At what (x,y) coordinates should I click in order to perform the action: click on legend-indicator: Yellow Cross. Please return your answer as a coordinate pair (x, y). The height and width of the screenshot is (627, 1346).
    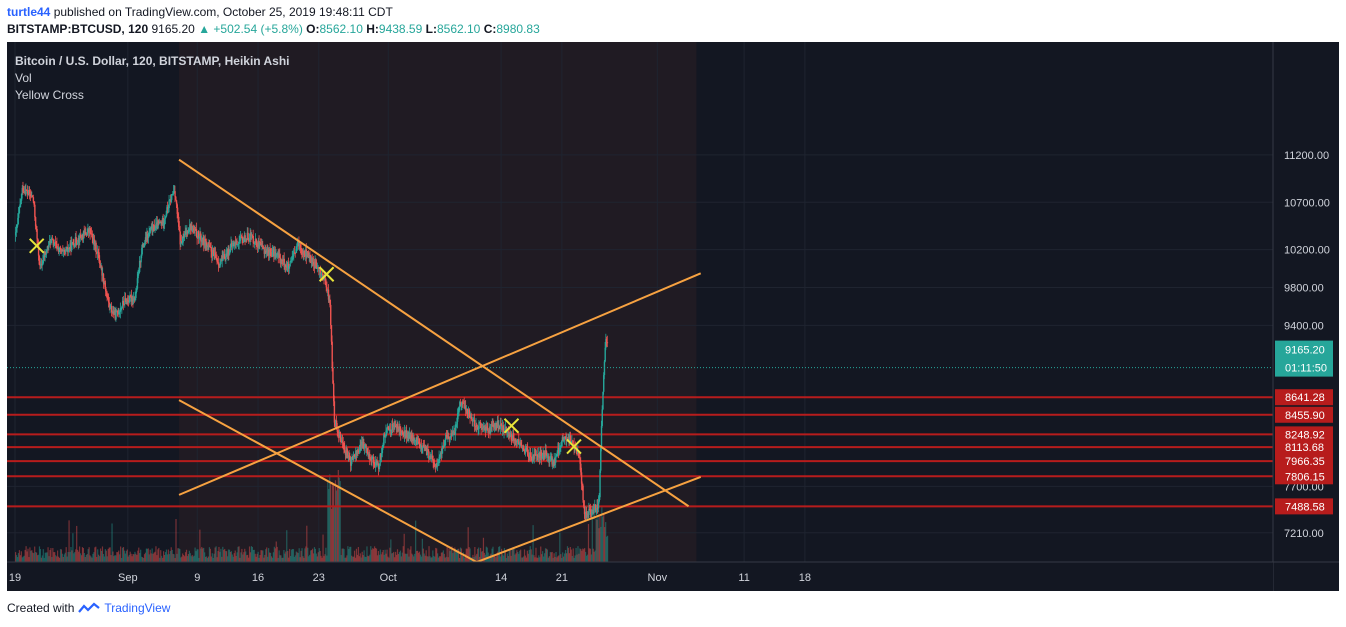
    Looking at the image, I should click on (49, 95).